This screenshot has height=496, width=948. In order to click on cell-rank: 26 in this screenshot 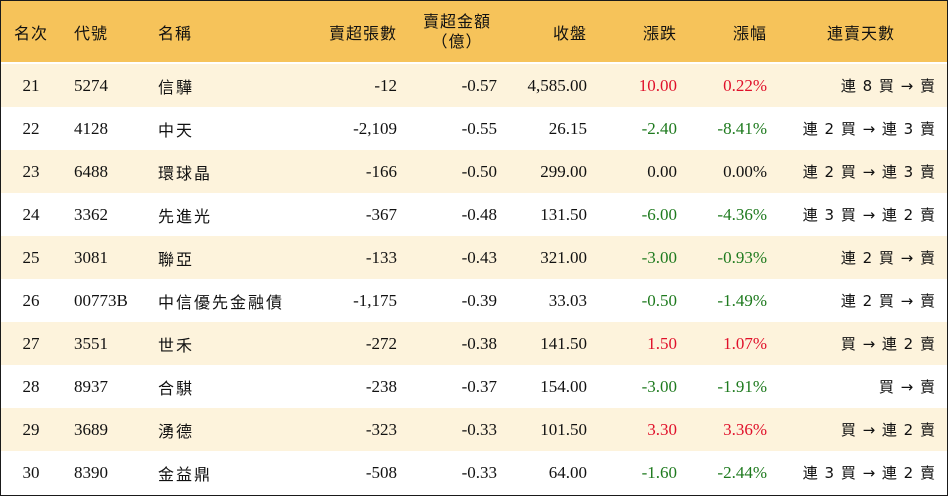, I will do `click(31, 300)`.